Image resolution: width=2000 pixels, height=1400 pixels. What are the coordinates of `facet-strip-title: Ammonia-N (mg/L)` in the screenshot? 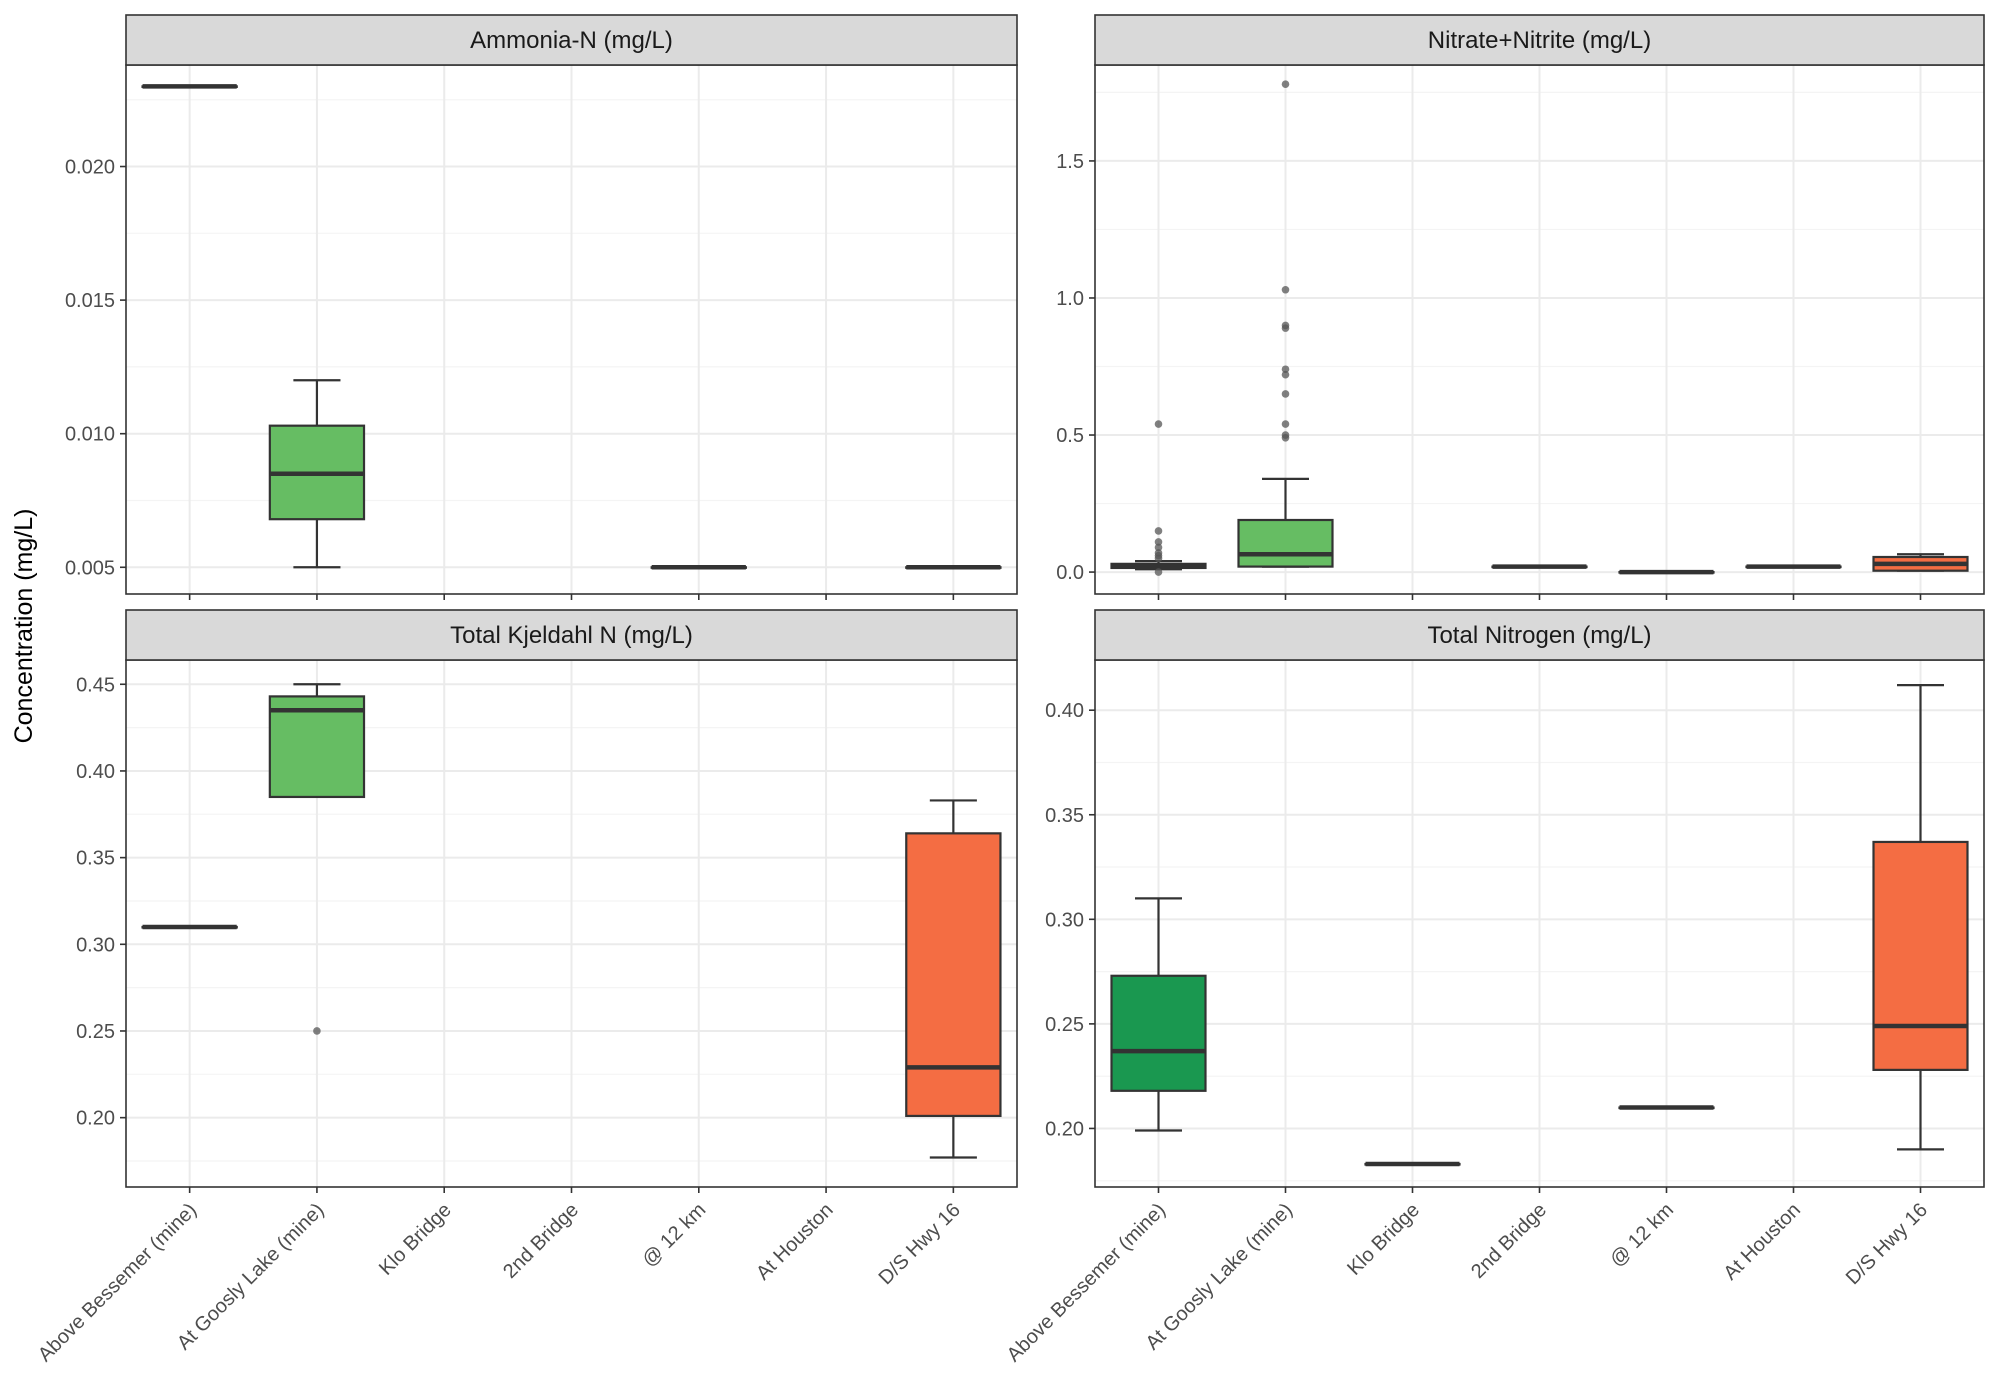 It's located at (571, 40).